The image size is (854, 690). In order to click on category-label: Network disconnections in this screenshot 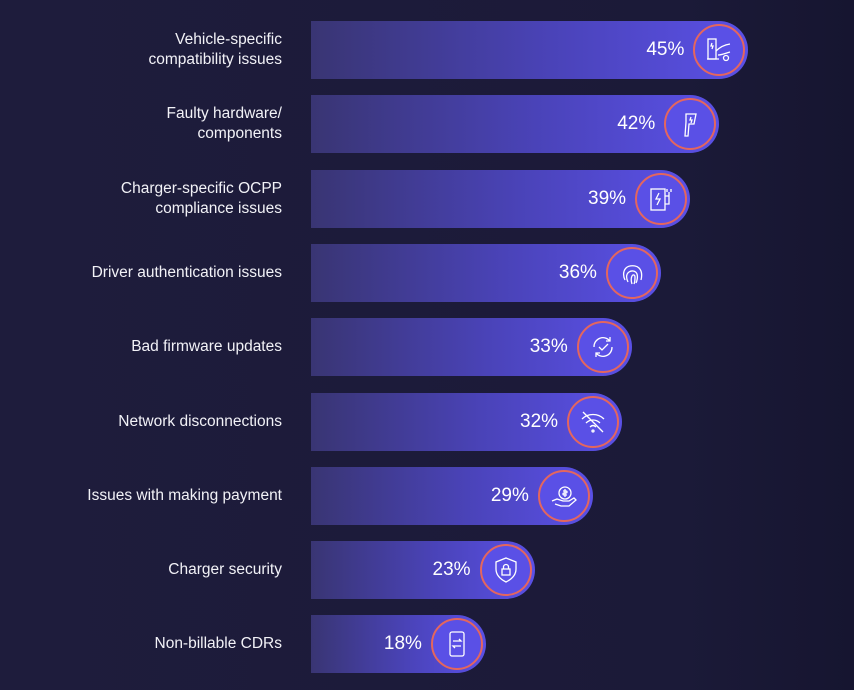, I will do `click(142, 422)`.